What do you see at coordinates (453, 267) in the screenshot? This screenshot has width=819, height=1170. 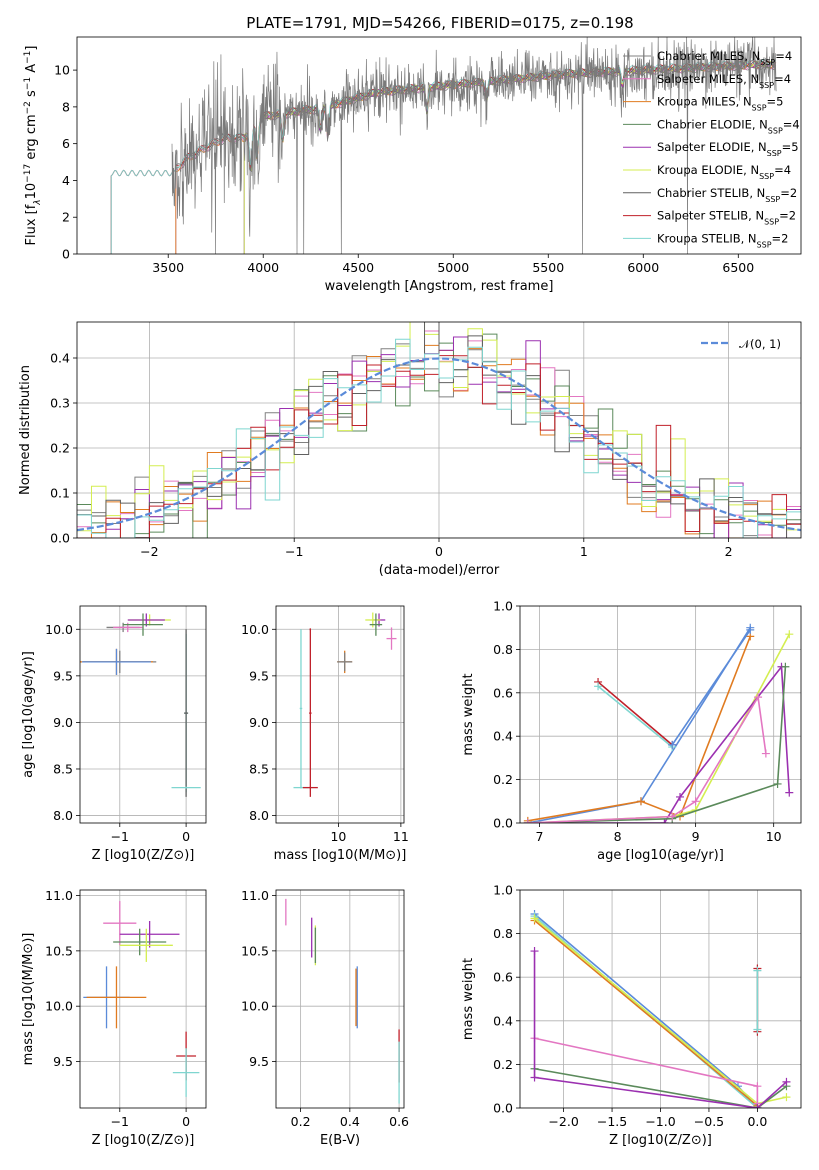 I see `x-tick-label: 5000` at bounding box center [453, 267].